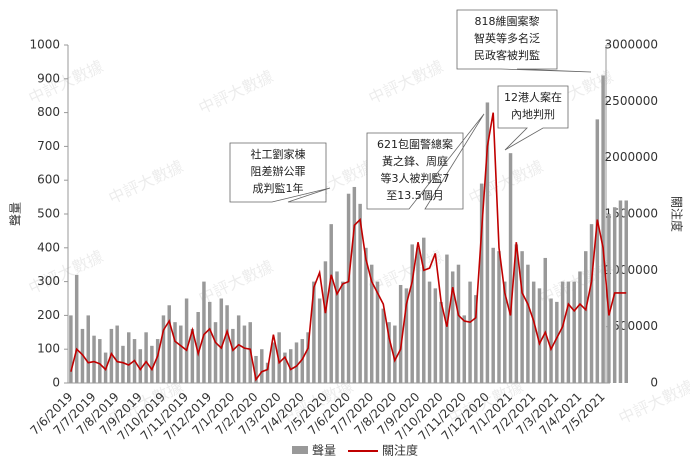 This screenshot has width=690, height=469. I want to click on annotation-text: 成判監1年, so click(278, 188).